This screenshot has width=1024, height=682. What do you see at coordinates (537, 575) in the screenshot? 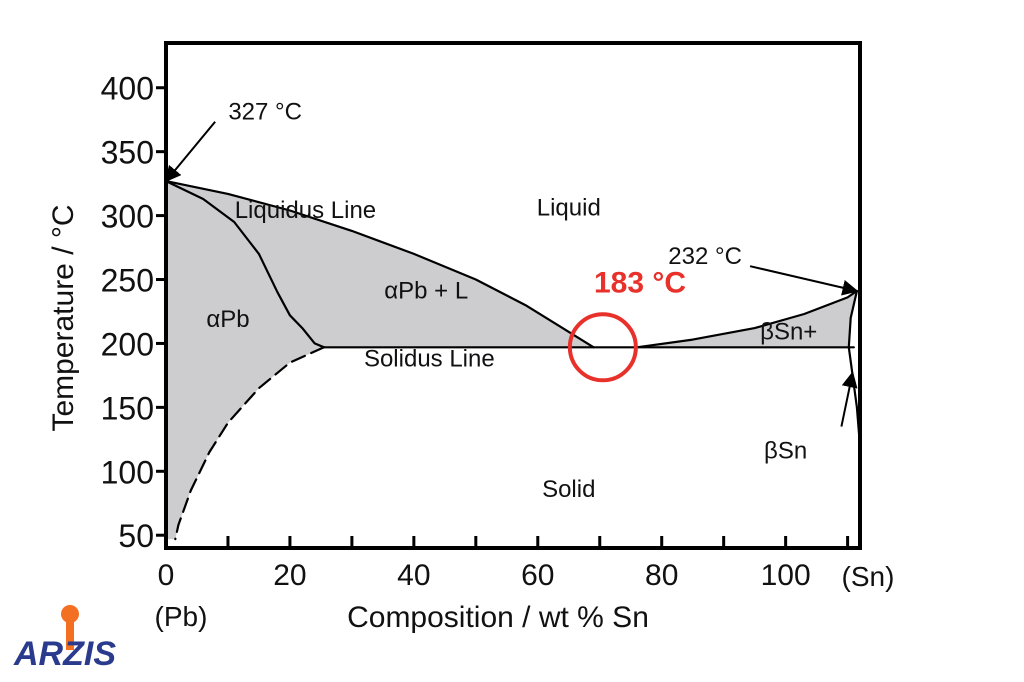
I see `x-tick-label: 60` at bounding box center [537, 575].